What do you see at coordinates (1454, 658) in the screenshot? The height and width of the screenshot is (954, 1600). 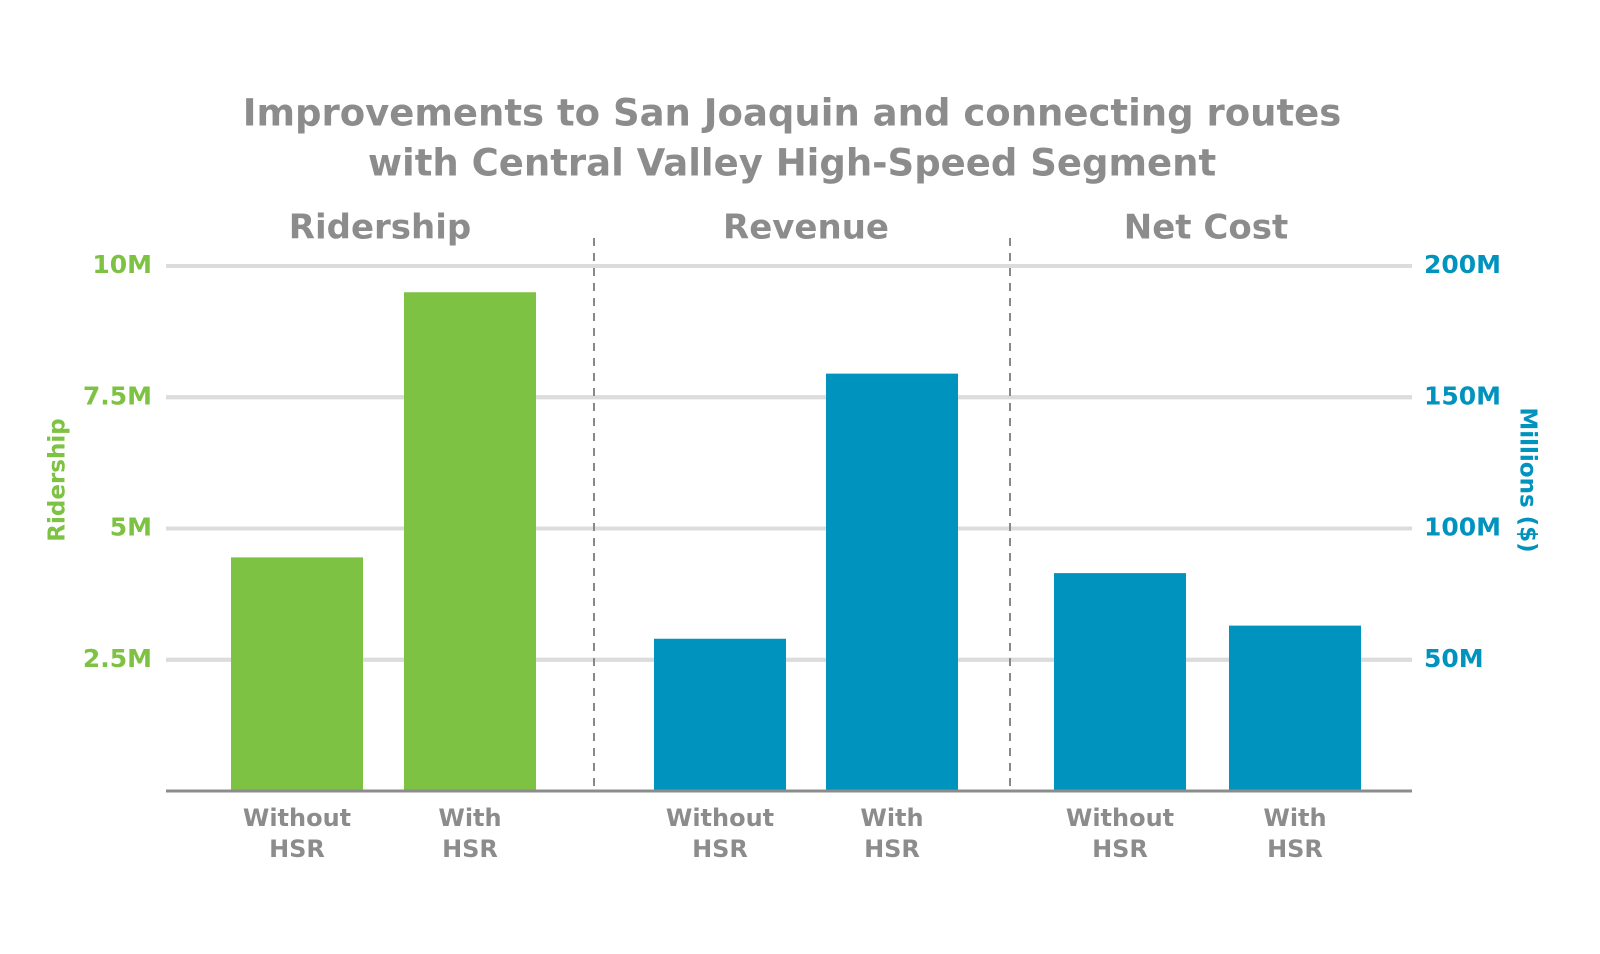 I see `y2-tick-label: 50M` at bounding box center [1454, 658].